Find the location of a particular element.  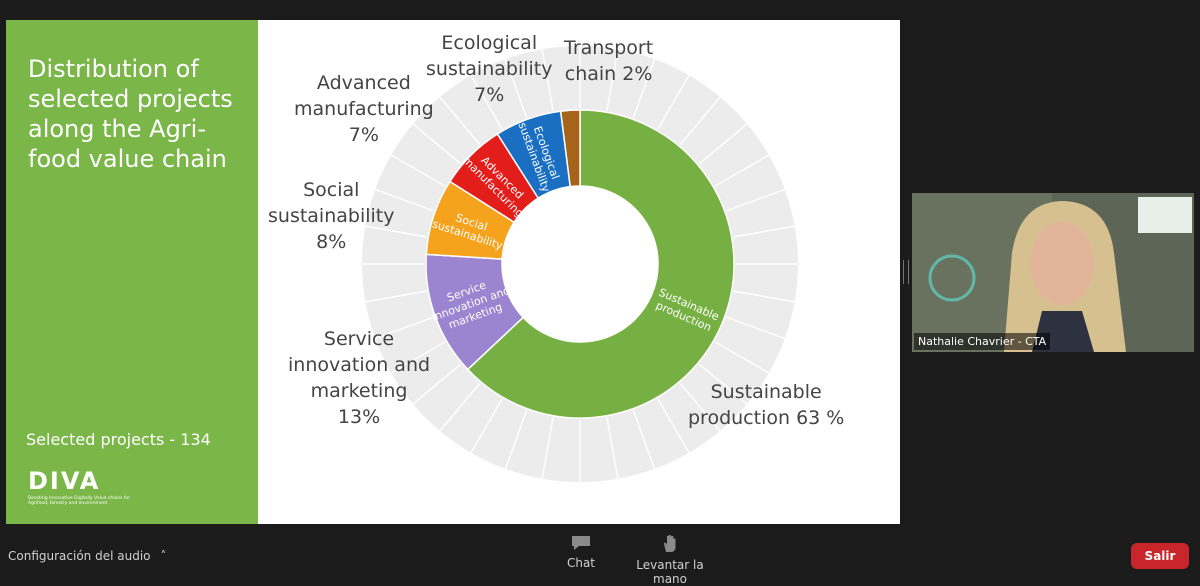

raise-hand-button: Levantar la mano is located at coordinates (670, 560).